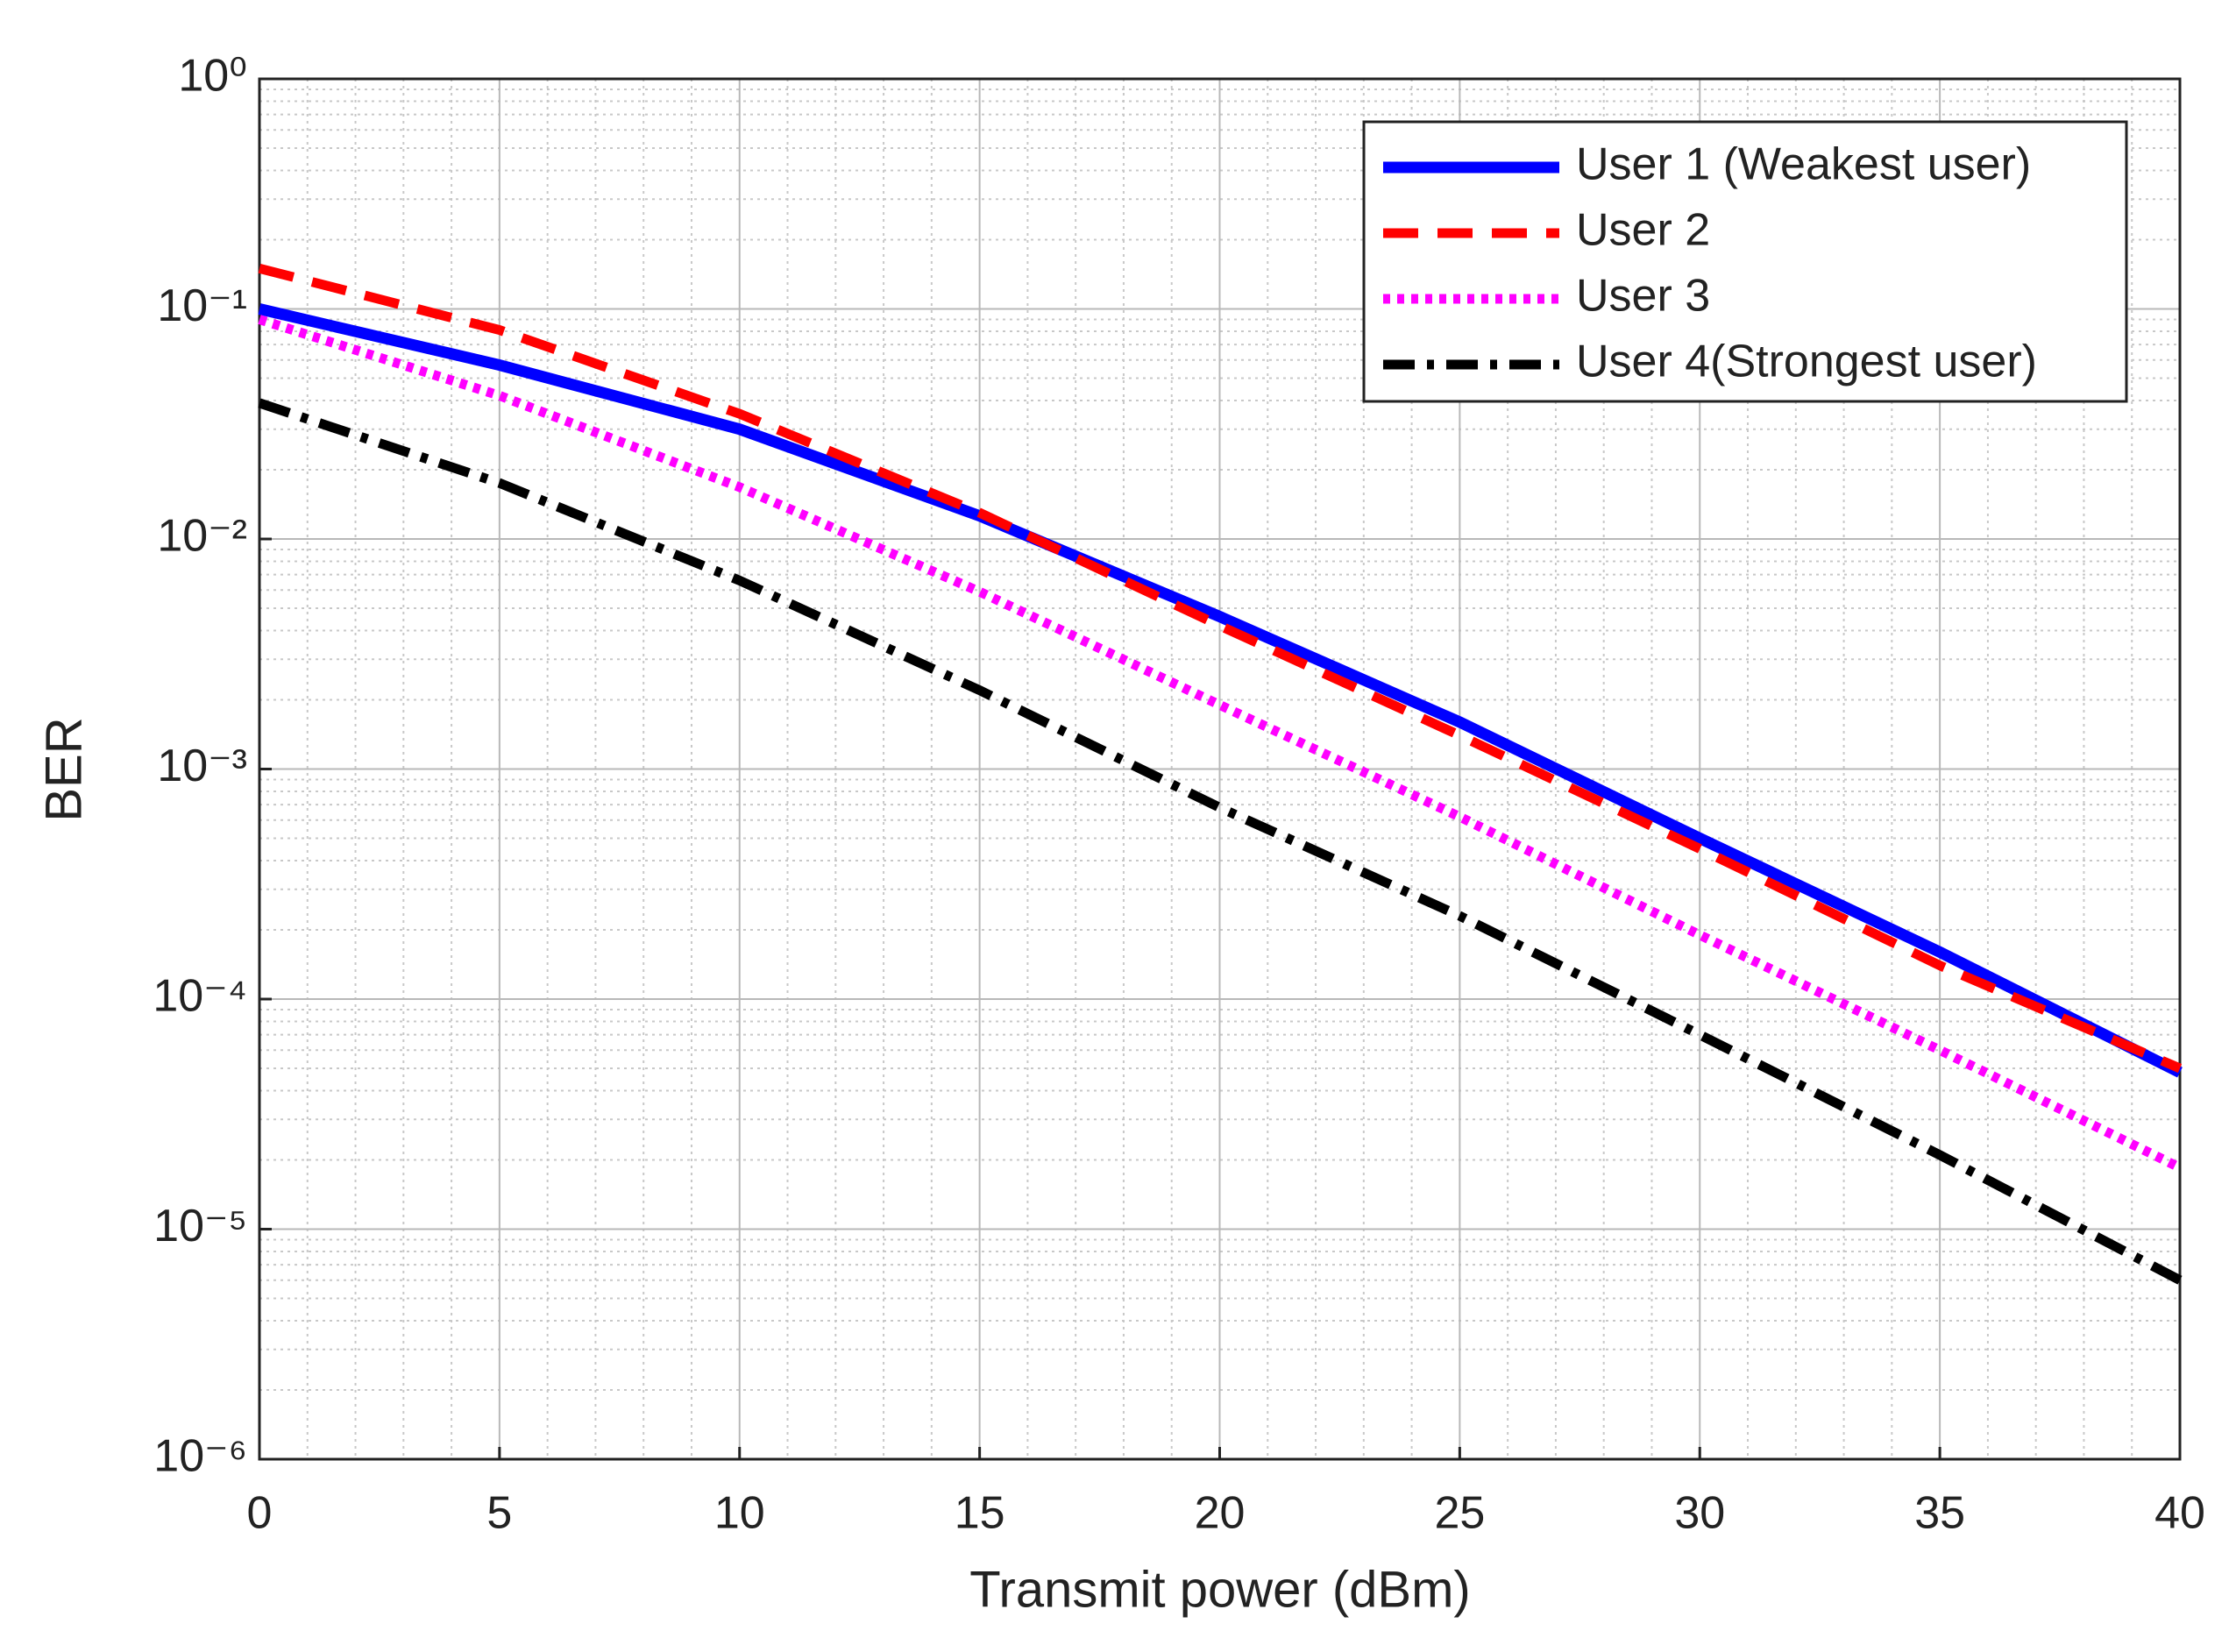 This screenshot has width=2236, height=1652. I want to click on y-tick-label: 10⁻¹, so click(202, 305).